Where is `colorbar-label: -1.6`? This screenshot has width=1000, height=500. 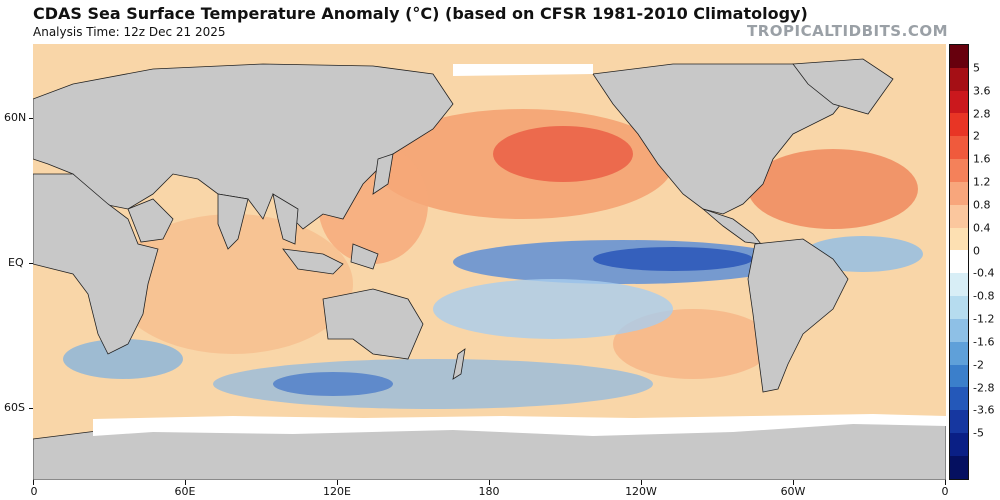
colorbar-label: -1.6 is located at coordinates (984, 342).